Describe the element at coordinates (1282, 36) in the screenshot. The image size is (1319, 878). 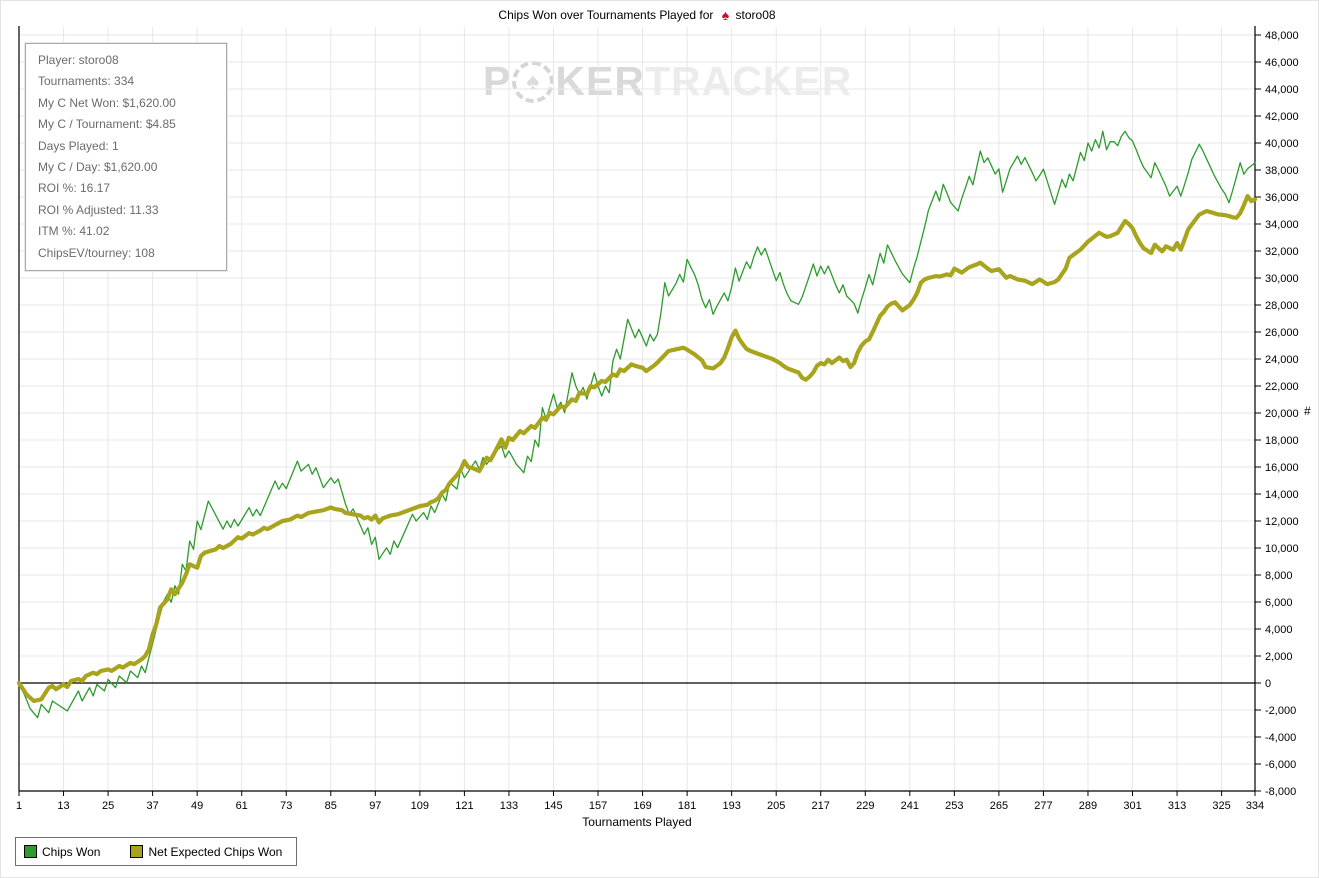
I see `svg-text: 48,000` at that location.